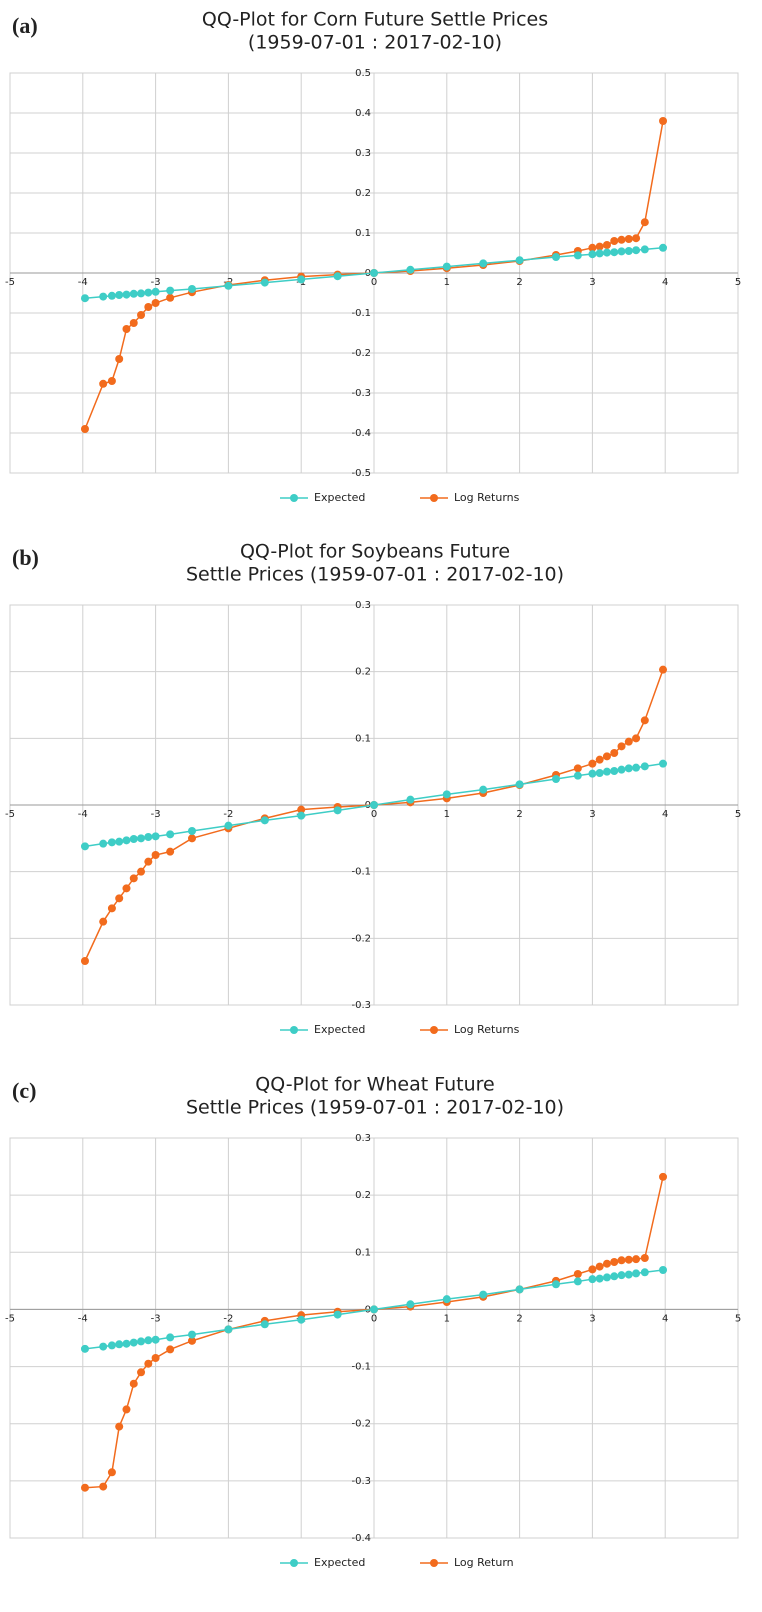 The width and height of the screenshot is (762, 1612). Describe the element at coordinates (363, 672) in the screenshot. I see `y-tick-label: 0.2` at that location.